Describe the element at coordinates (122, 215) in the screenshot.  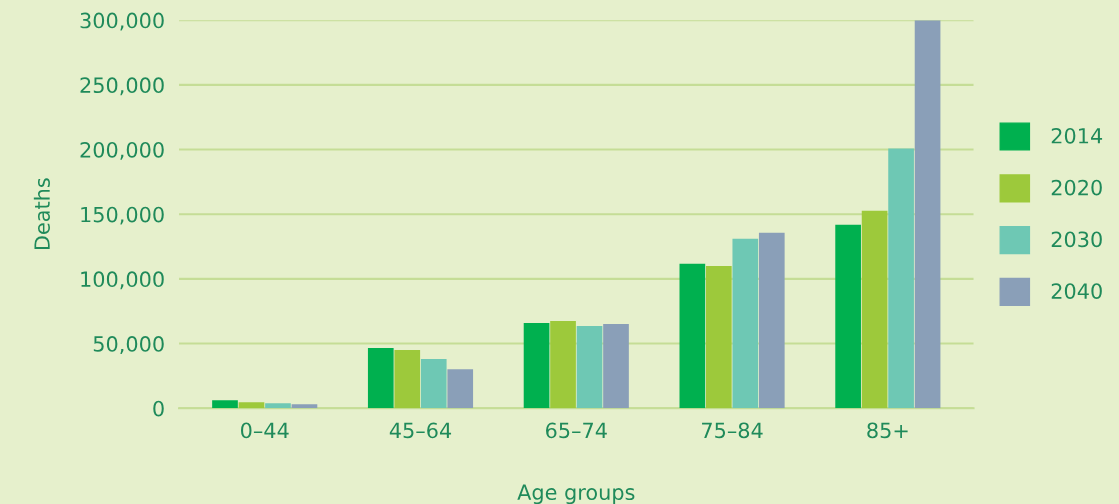
I see `y-tick-label: 150,000` at that location.